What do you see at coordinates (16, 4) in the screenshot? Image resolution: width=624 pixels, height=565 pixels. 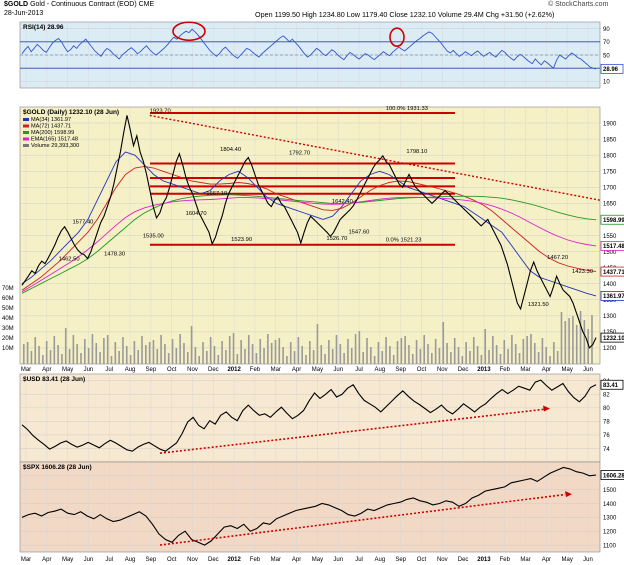 I see `symbol-text: $GOLD` at bounding box center [16, 4].